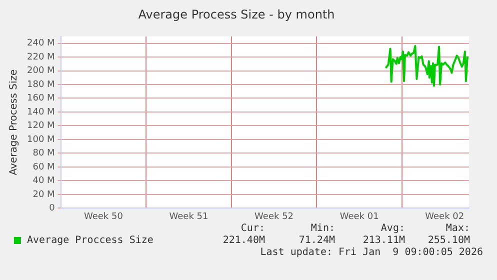  I want to click on text: Avg:, so click(392, 228).